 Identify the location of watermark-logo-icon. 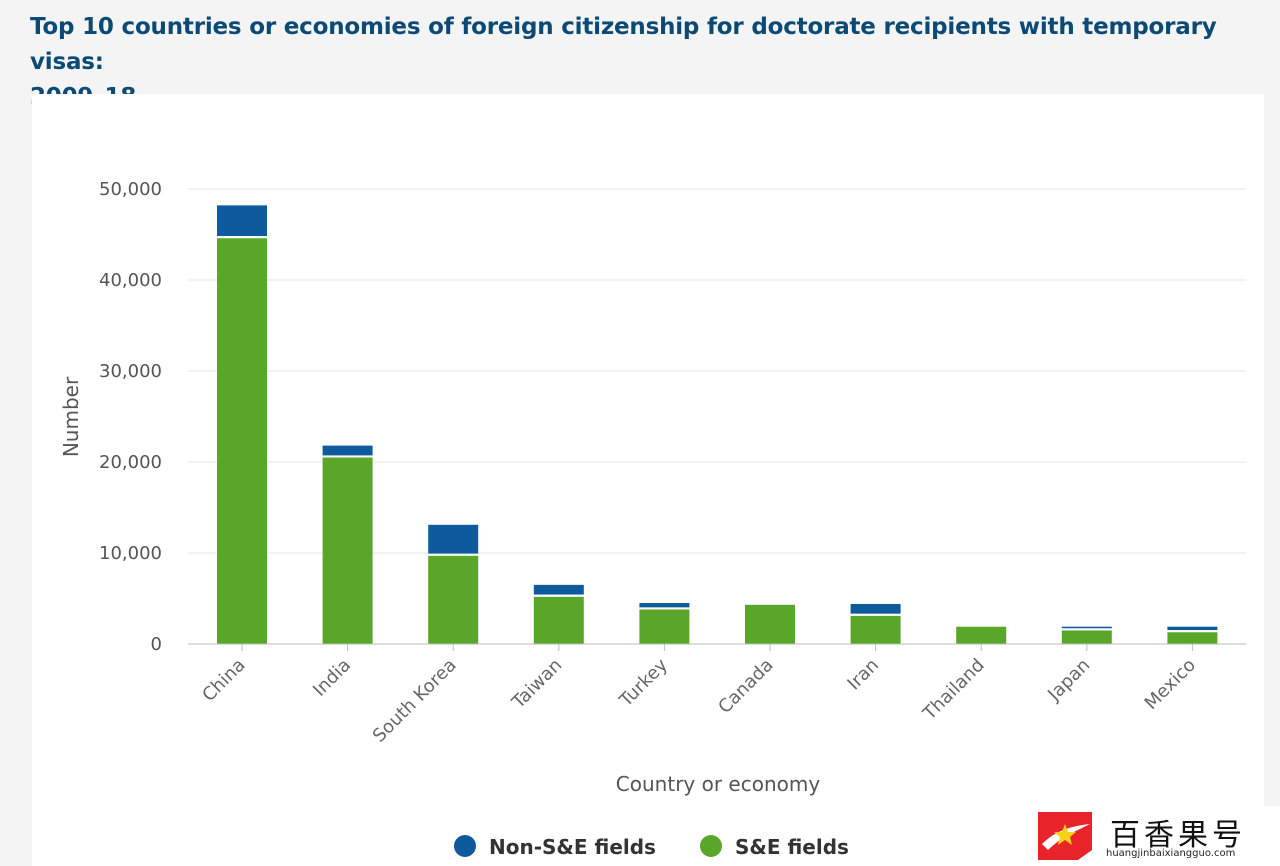
(1065, 836).